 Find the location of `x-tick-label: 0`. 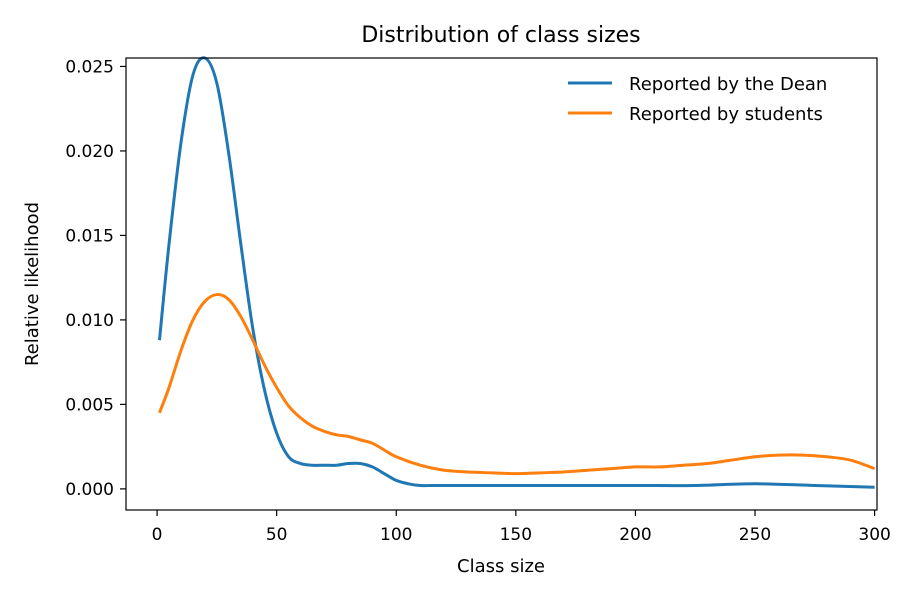

x-tick-label: 0 is located at coordinates (157, 535).